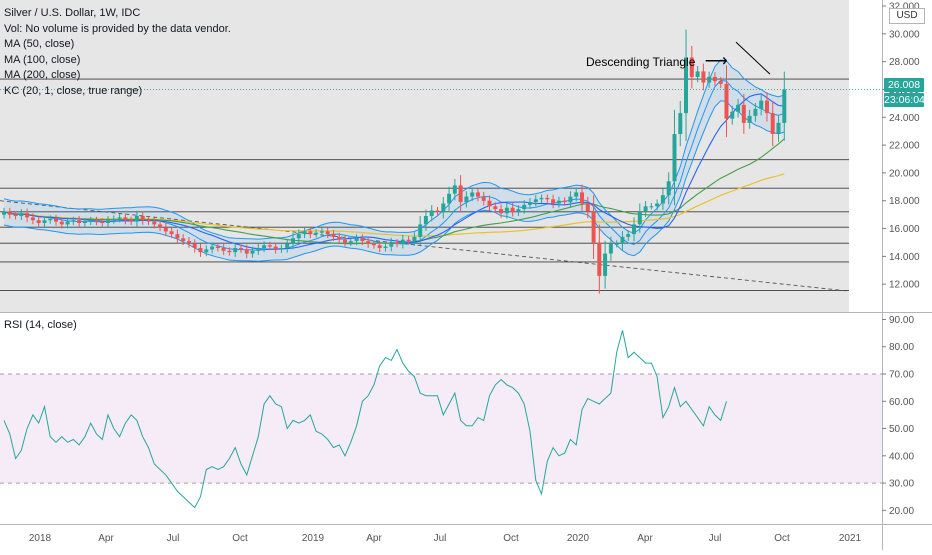 The width and height of the screenshot is (932, 555). Describe the element at coordinates (904, 257) in the screenshot. I see `price-tick-label: 14.000` at that location.